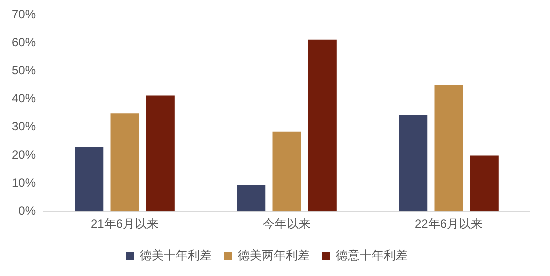 The height and width of the screenshot is (276, 550). What do you see at coordinates (24, 71) in the screenshot?
I see `y-tick-label: 50%` at bounding box center [24, 71].